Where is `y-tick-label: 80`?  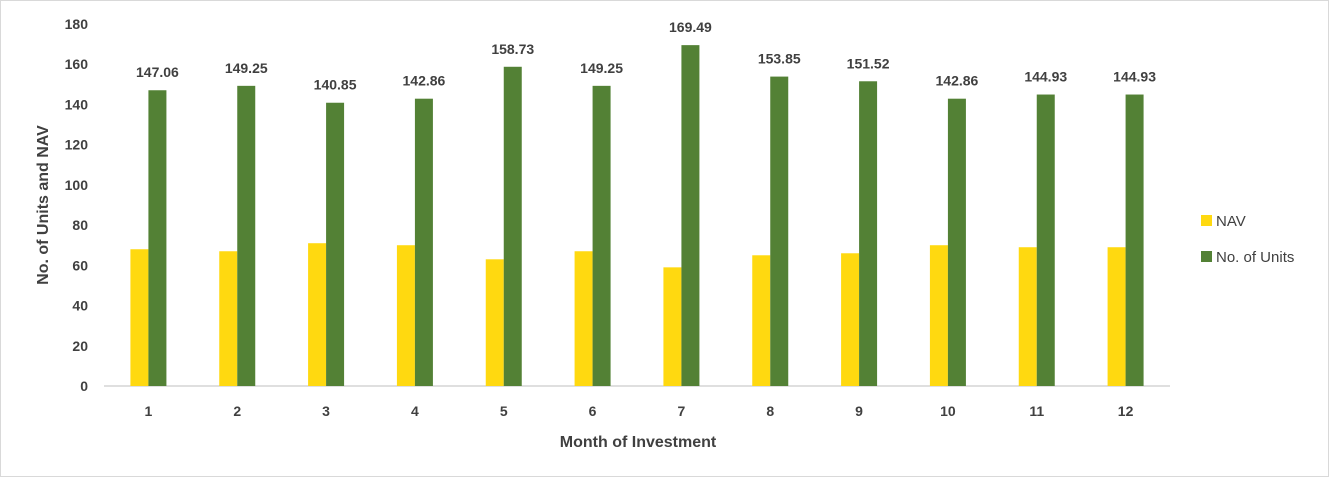
y-tick-label: 80 is located at coordinates (80, 225).